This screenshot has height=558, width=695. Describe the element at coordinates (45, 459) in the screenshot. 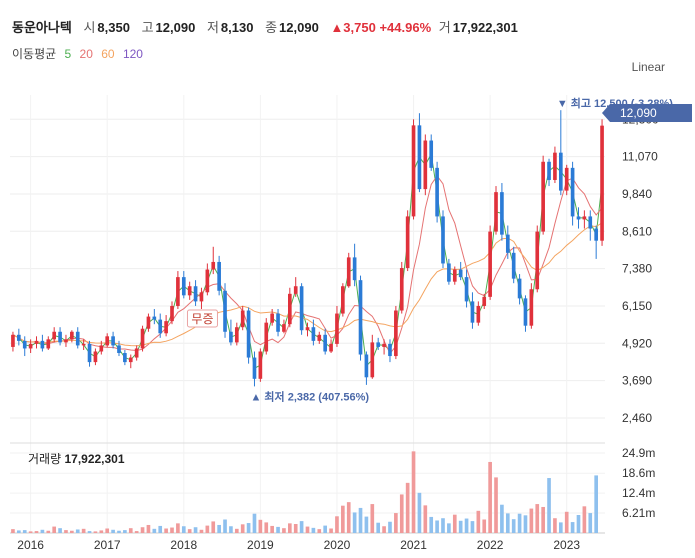

I see `volume-panel-title: 거래량` at that location.